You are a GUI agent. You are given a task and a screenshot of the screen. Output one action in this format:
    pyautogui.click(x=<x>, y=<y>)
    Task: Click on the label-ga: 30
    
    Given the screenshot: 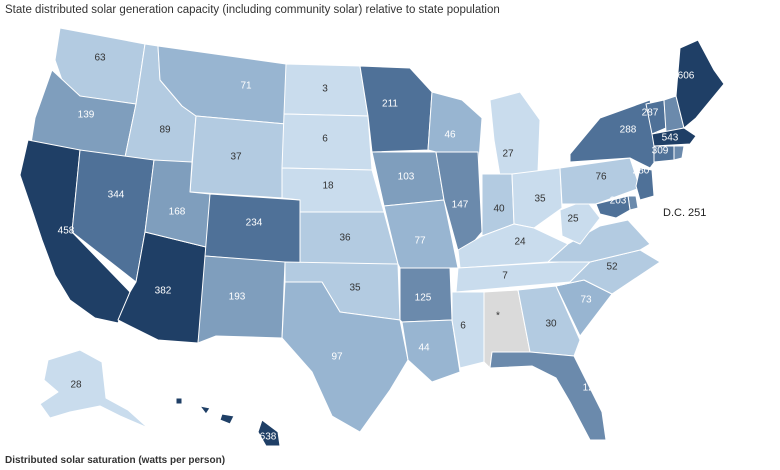 What is the action you would take?
    pyautogui.click(x=551, y=324)
    